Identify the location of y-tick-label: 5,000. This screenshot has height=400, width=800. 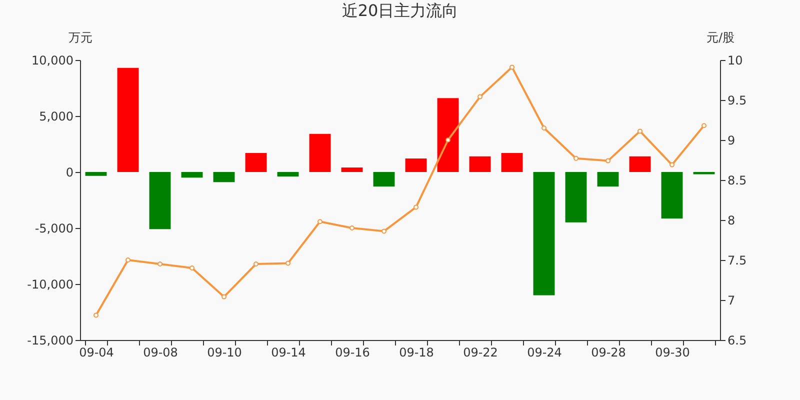
(56, 117).